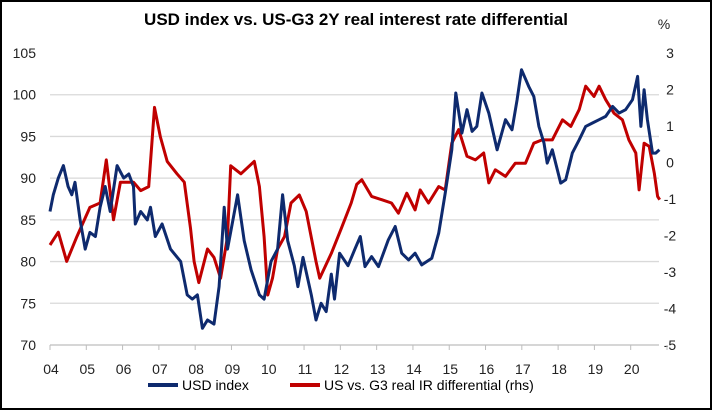 This screenshot has height=410, width=712. Describe the element at coordinates (450, 369) in the screenshot. I see `x-tick-label: 15` at that location.